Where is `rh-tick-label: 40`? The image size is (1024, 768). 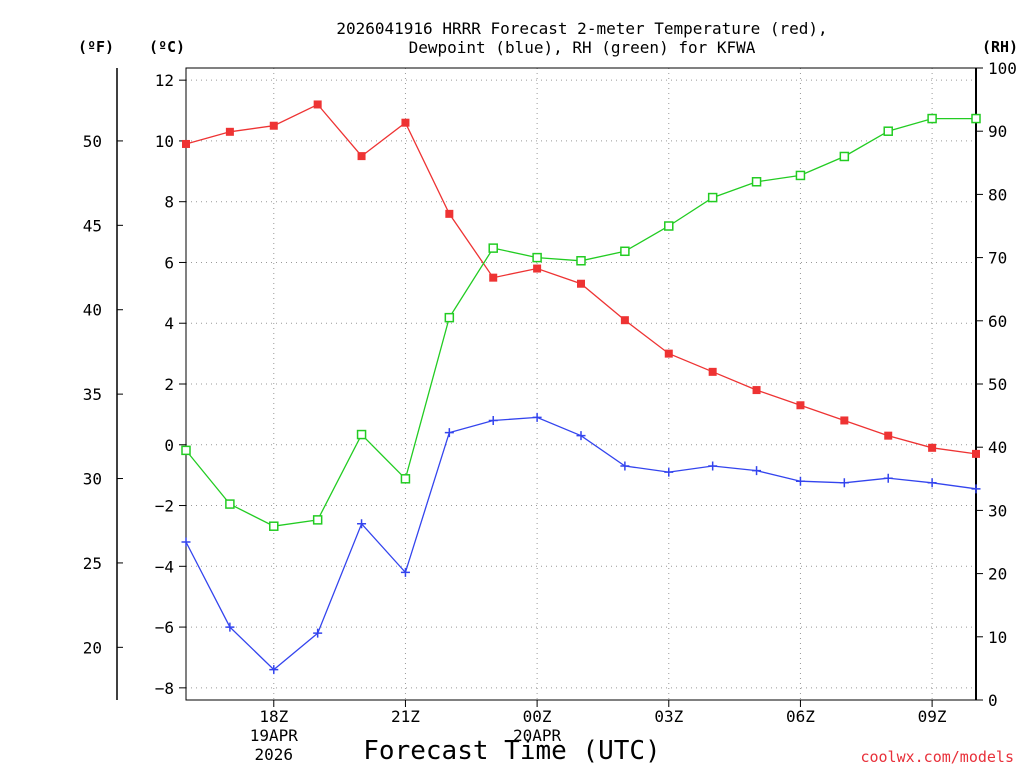
rh-tick-label: 40 is located at coordinates (997, 447).